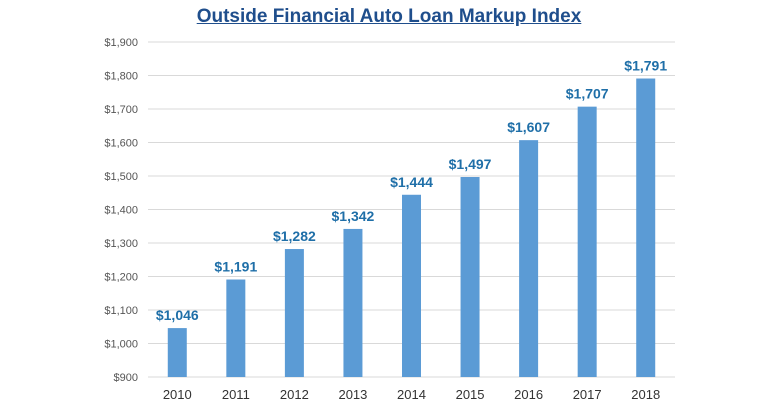 The height and width of the screenshot is (407, 778). I want to click on data-label-2010: $1,046, so click(177, 315).